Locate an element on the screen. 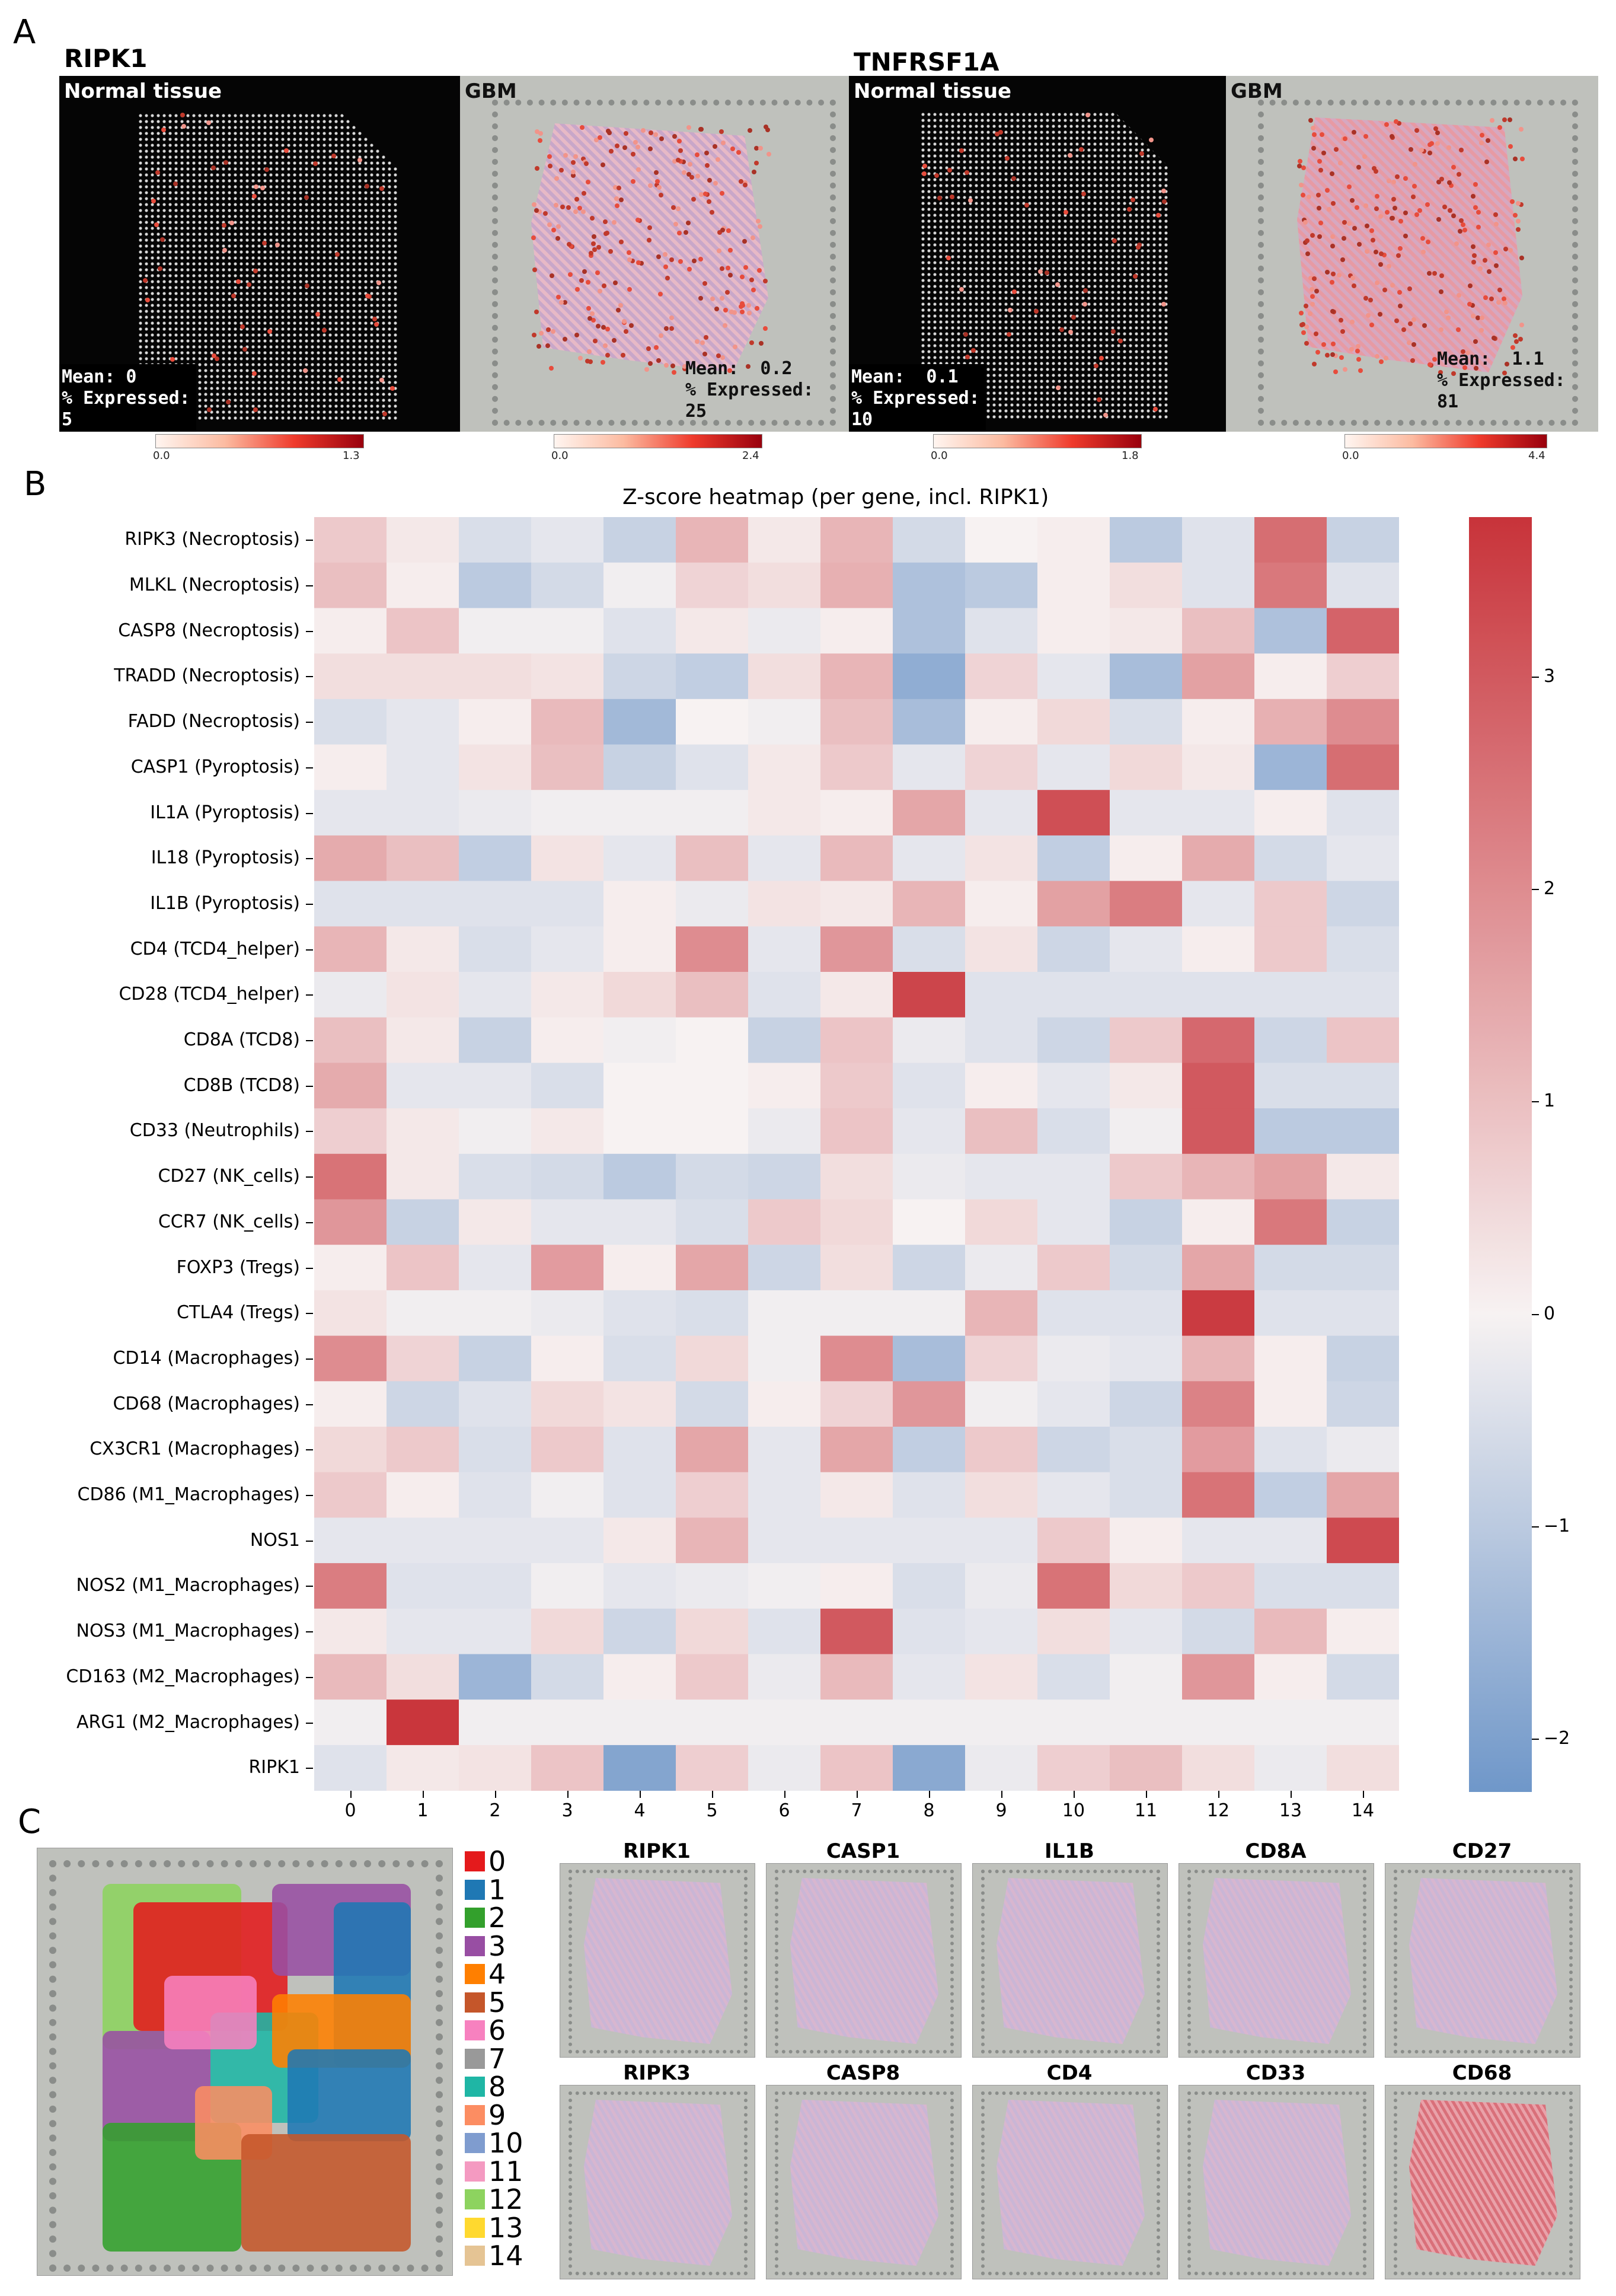  stats-box: Mean: 0.2 % Expressed: 25 is located at coordinates (750, 390).